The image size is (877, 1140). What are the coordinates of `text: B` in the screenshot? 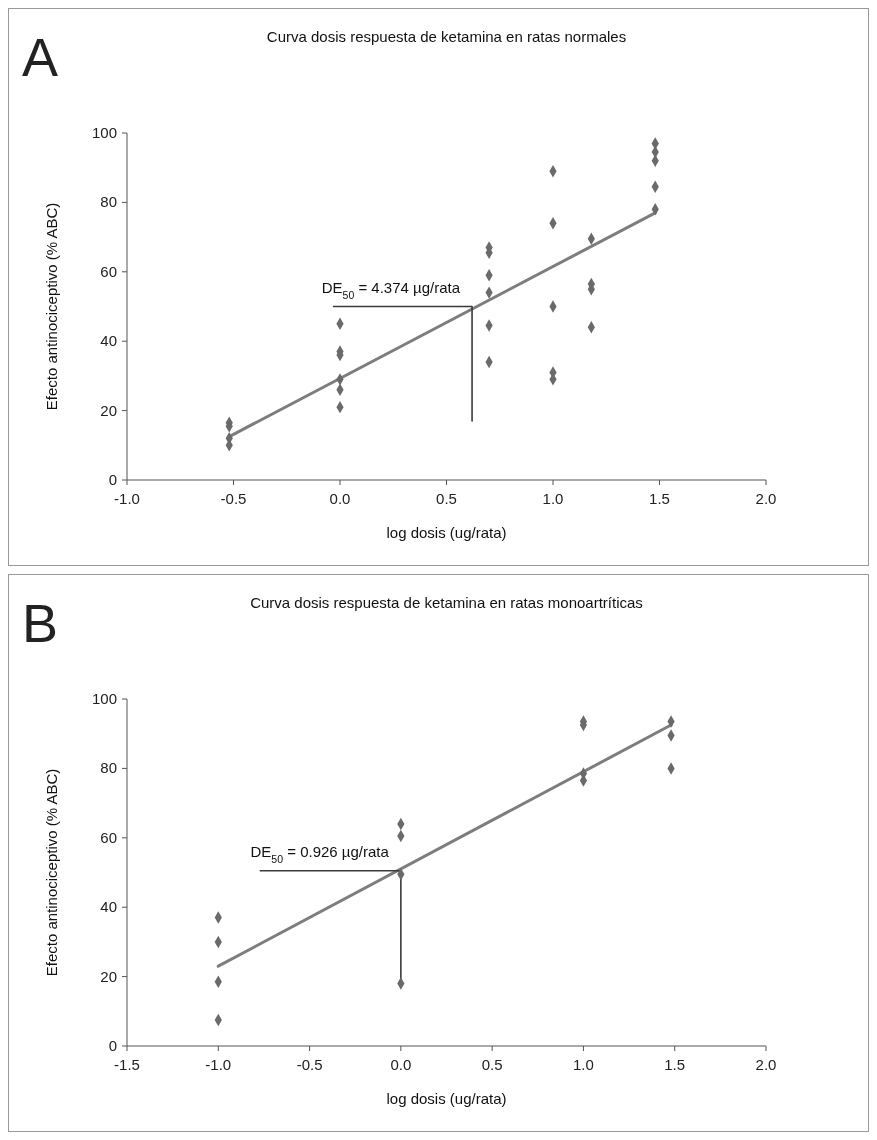 It's located at (40, 623).